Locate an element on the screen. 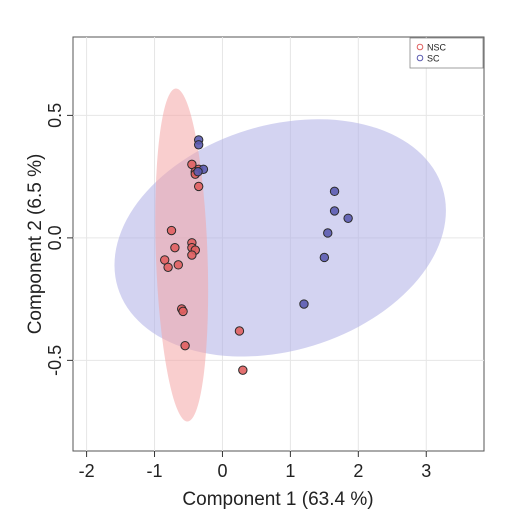  x-tick-label: -2 is located at coordinates (87, 471).